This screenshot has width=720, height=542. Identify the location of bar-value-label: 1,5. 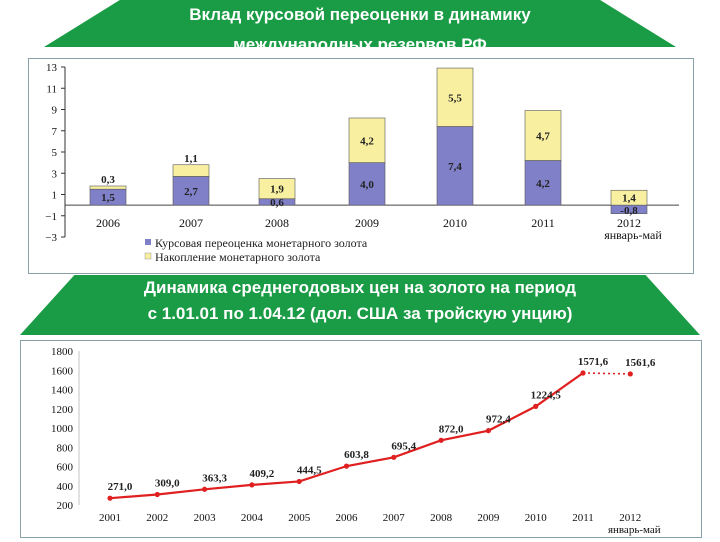
(108, 198).